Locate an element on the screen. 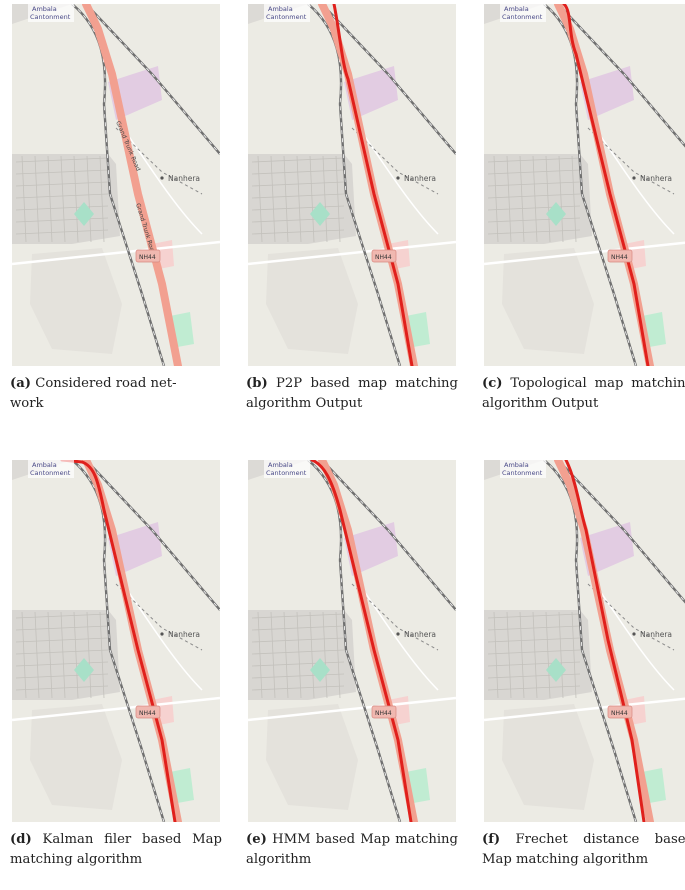 The height and width of the screenshot is (890, 685). road-highlight is located at coordinates (132, 185).